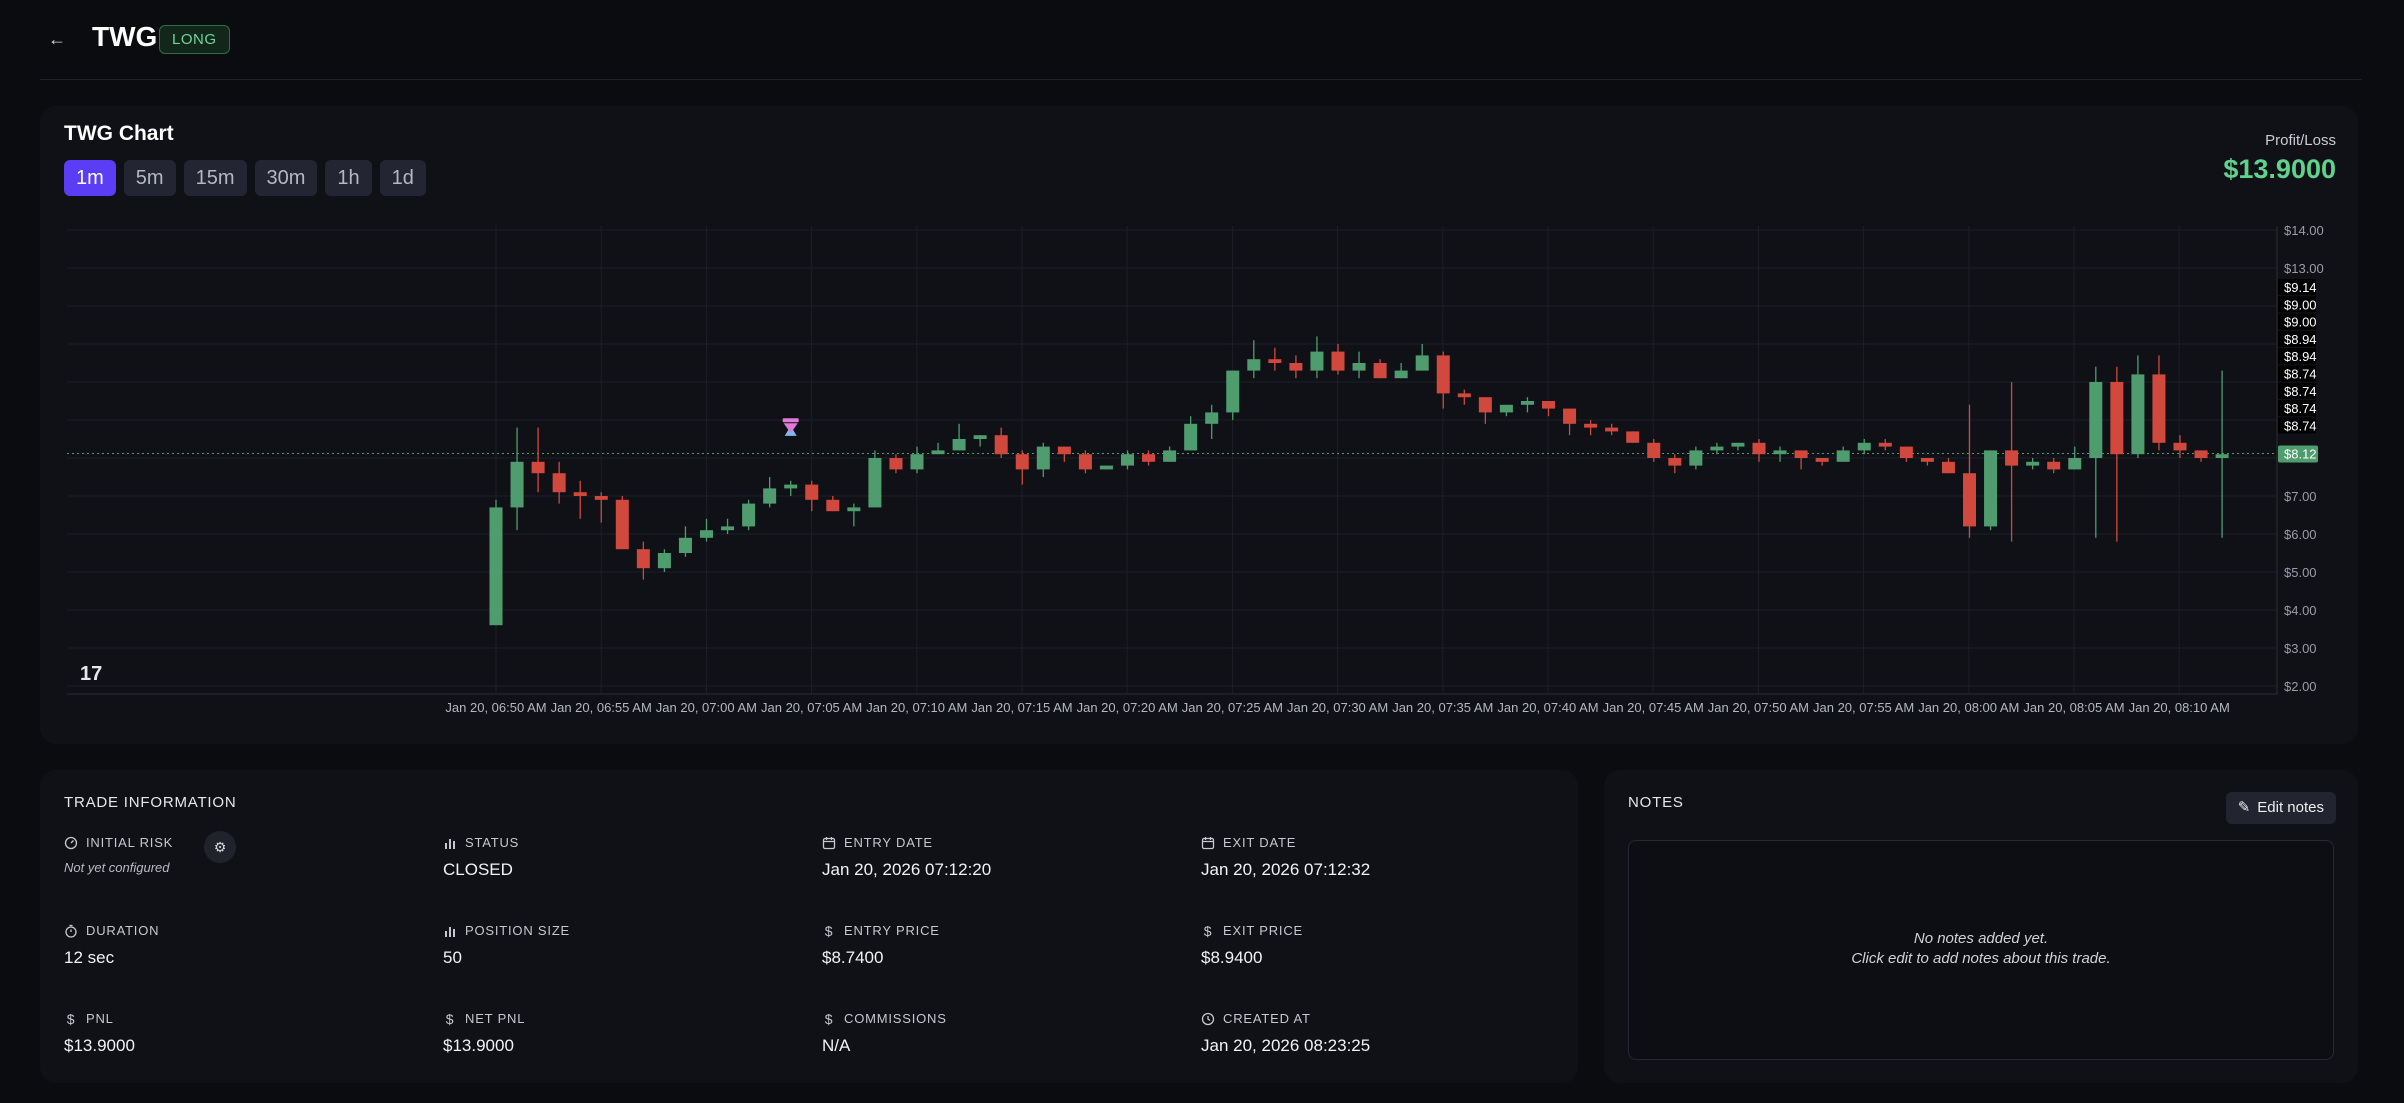 This screenshot has width=2404, height=1103. I want to click on current-price-tag-bg, so click(2298, 454).